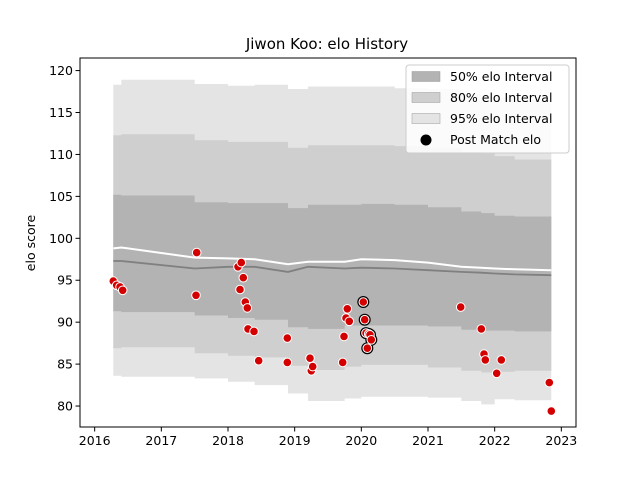 This screenshot has width=640, height=480. Describe the element at coordinates (65, 364) in the screenshot. I see `y-tick-label: 85` at that location.